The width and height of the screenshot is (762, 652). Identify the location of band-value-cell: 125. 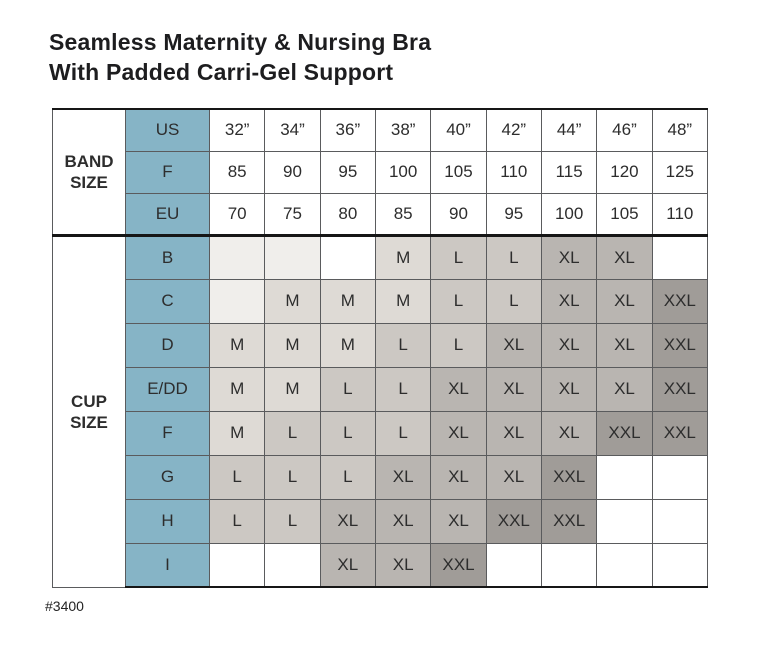
(680, 172).